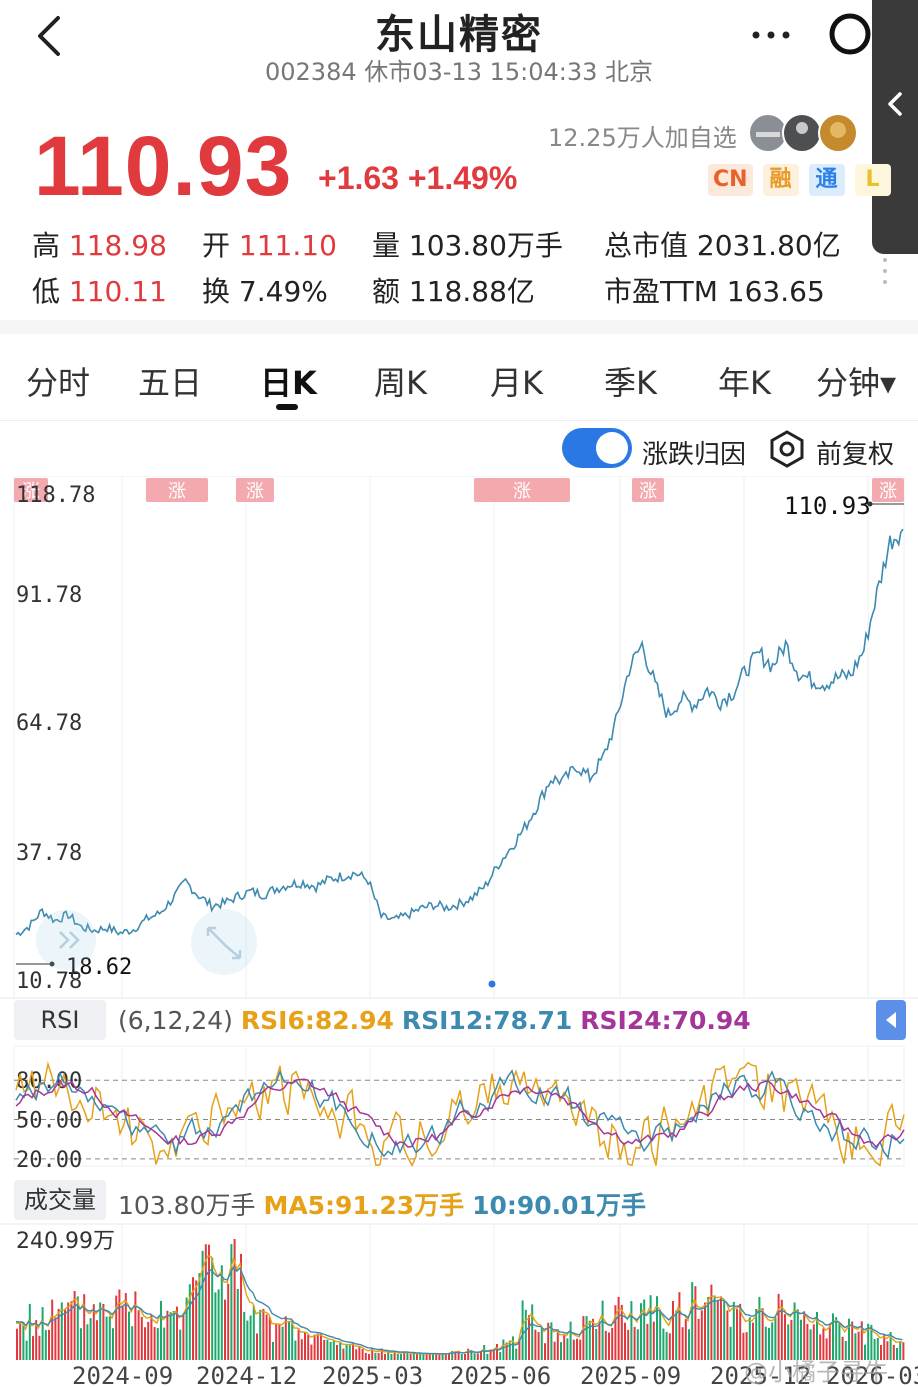 The width and height of the screenshot is (918, 1387). I want to click on volume-indicator-button: 成交量, so click(60, 1200).